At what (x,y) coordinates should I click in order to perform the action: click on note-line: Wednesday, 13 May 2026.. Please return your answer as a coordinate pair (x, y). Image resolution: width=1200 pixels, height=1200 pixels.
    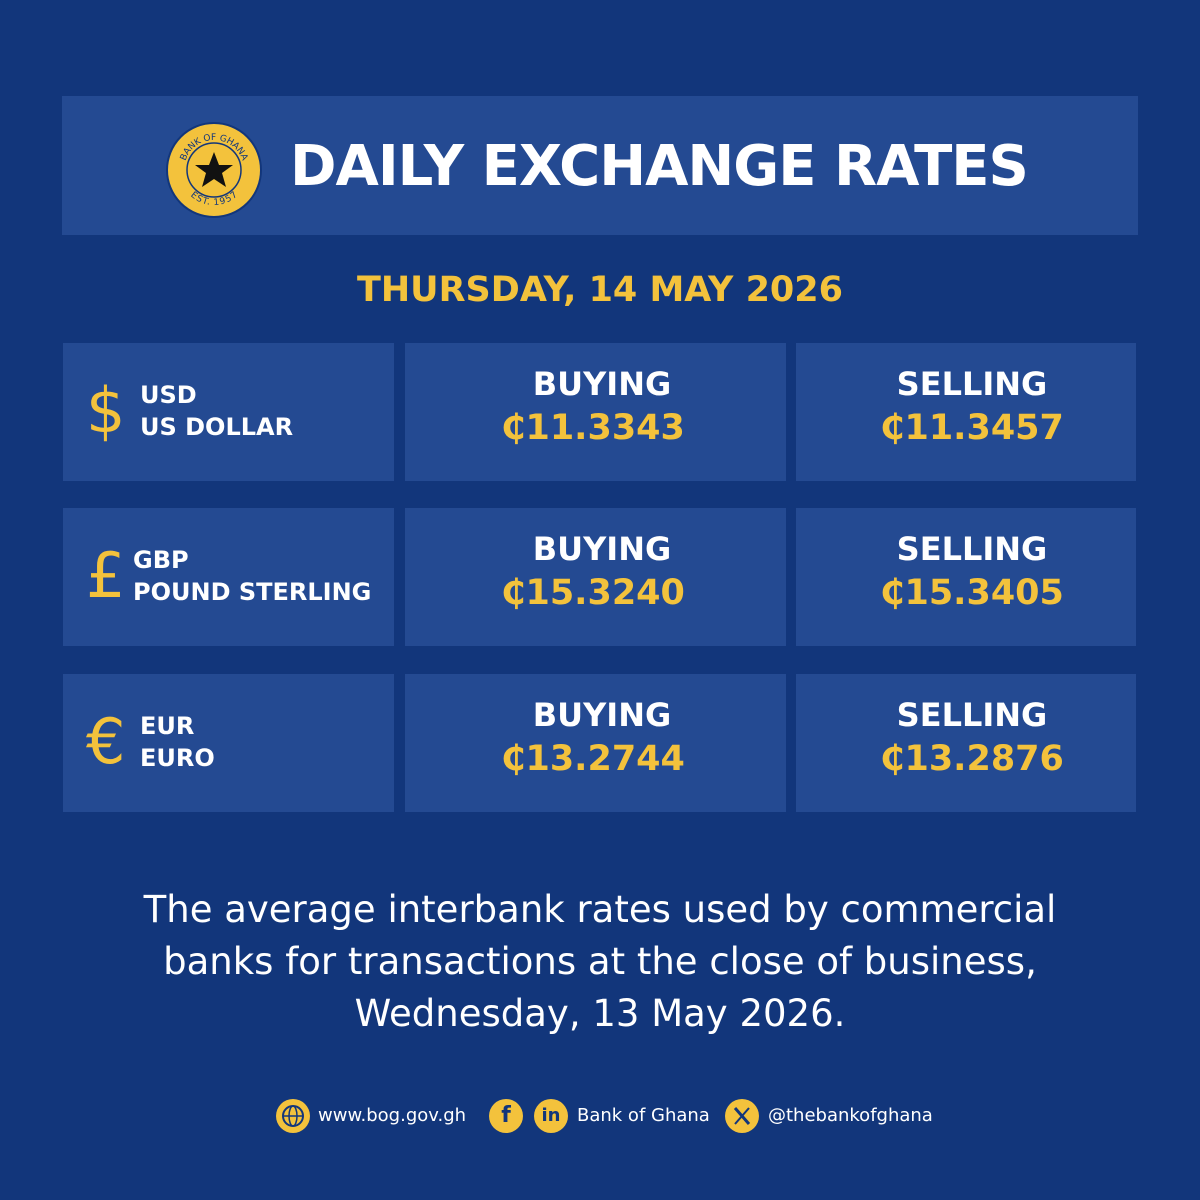
    Looking at the image, I should click on (600, 1013).